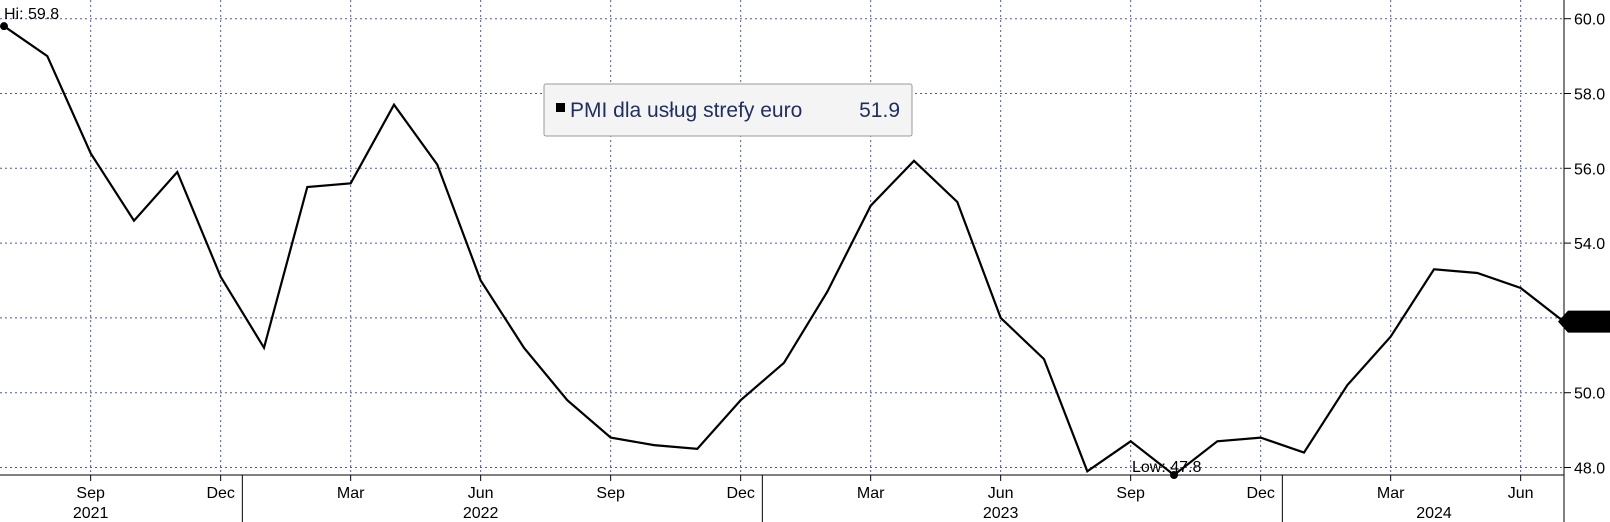 The width and height of the screenshot is (1610, 522). Describe the element at coordinates (4, 26) in the screenshot. I see `high-point-marker` at that location.